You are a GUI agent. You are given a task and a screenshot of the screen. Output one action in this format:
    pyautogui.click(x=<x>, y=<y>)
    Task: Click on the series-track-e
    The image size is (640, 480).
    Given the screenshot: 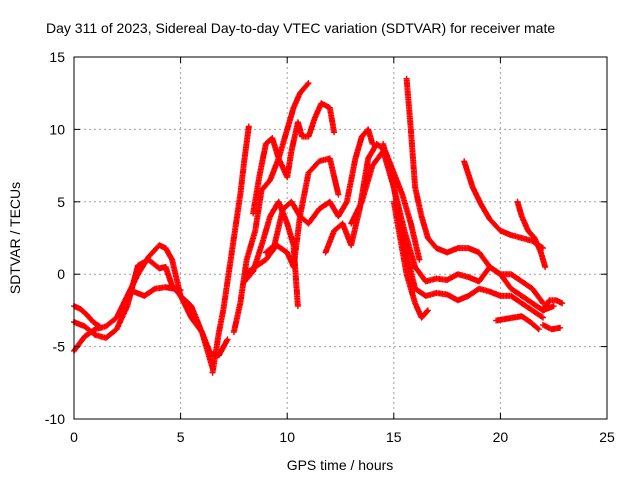 What is the action you would take?
    pyautogui.click(x=230, y=249)
    